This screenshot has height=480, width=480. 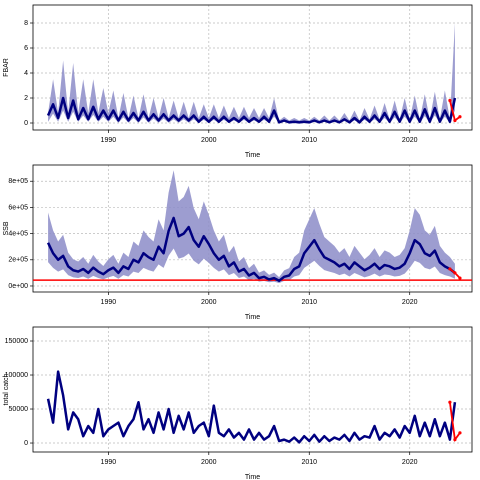 What do you see at coordinates (16, 341) in the screenshot?
I see `y-tick-label: 150000` at bounding box center [16, 341].